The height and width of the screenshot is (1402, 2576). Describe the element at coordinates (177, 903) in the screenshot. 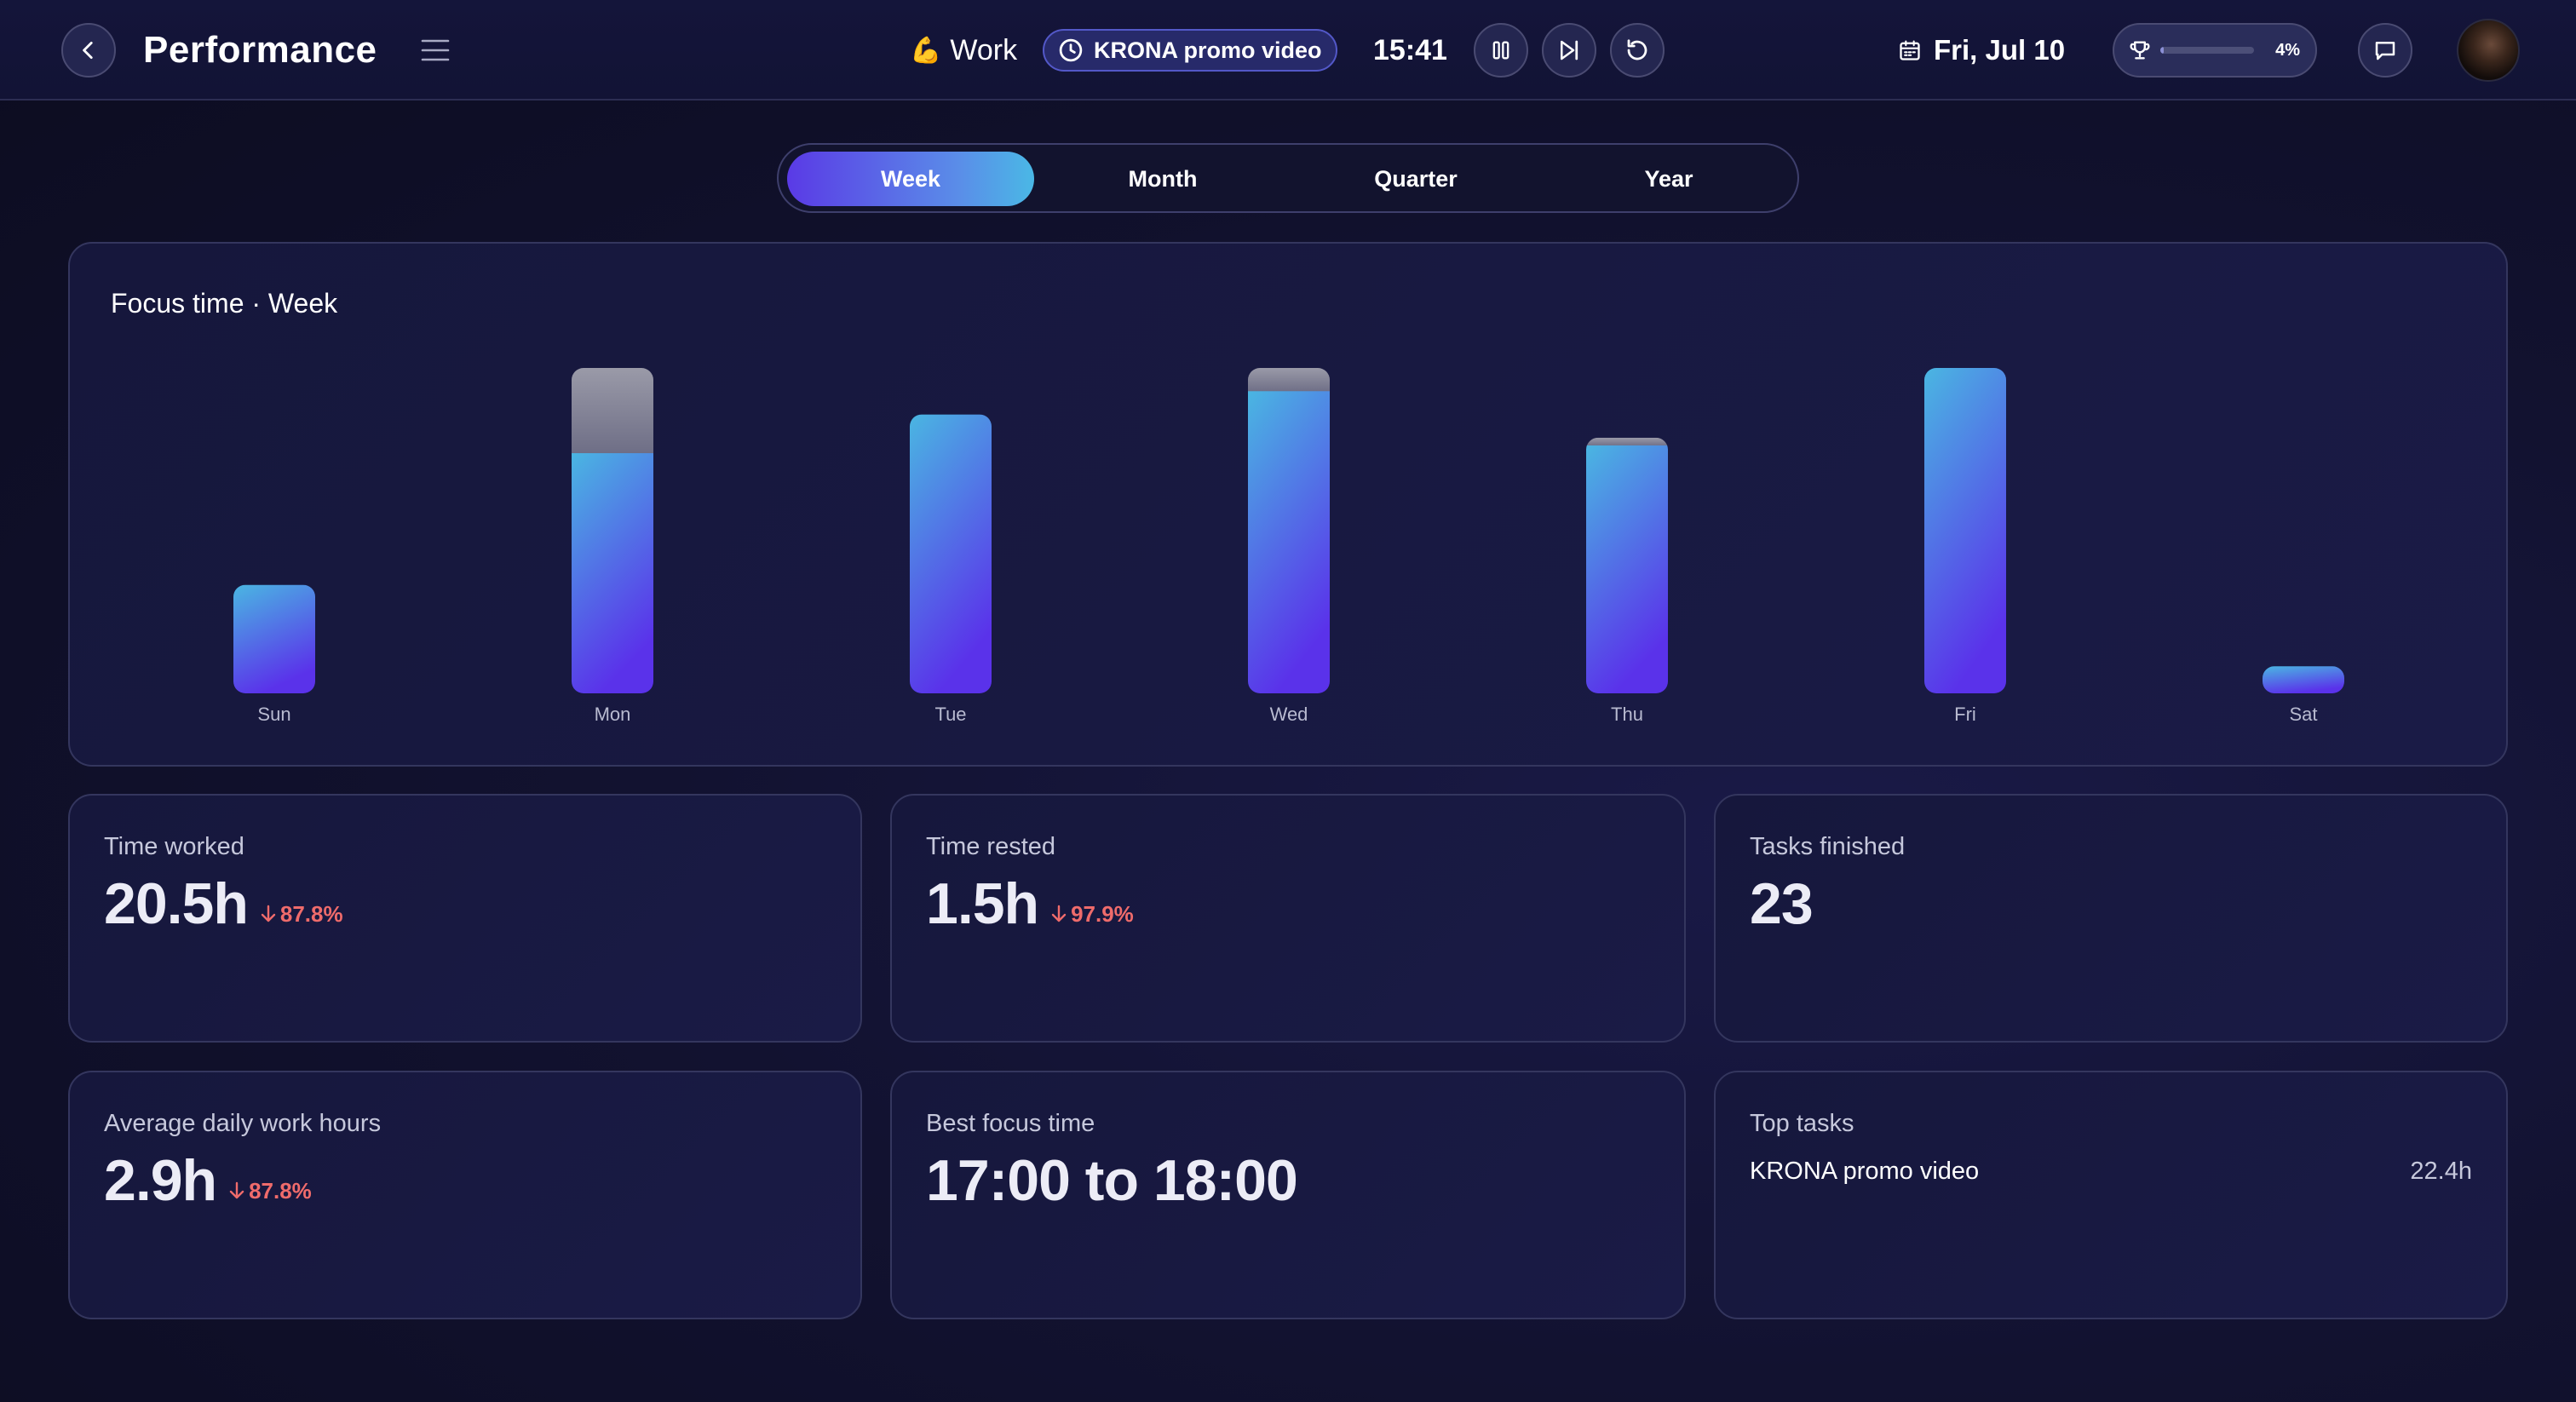

I see `stat-value: 20.5h` at that location.